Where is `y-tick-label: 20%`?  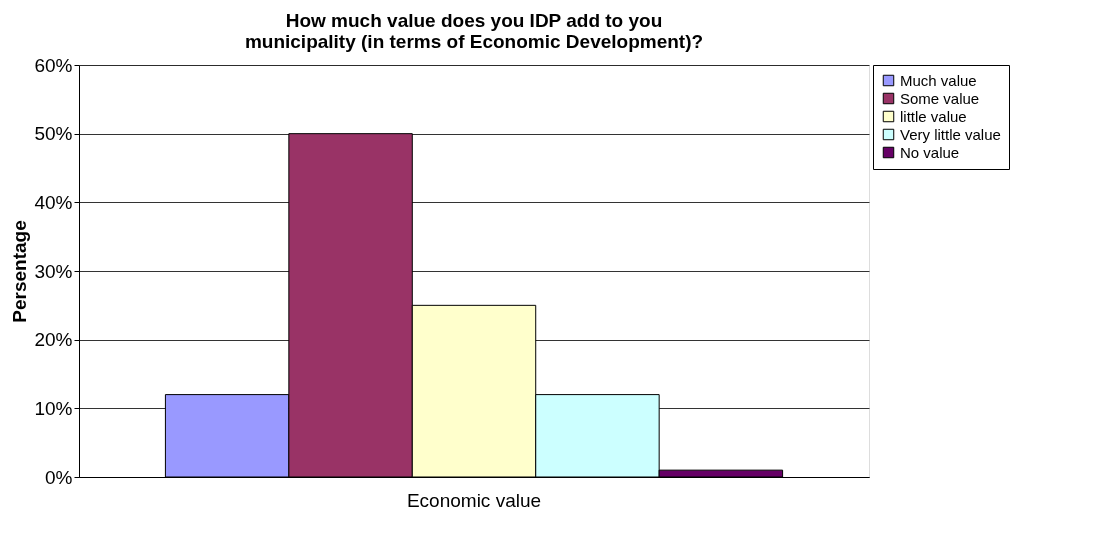 y-tick-label: 20% is located at coordinates (53, 340).